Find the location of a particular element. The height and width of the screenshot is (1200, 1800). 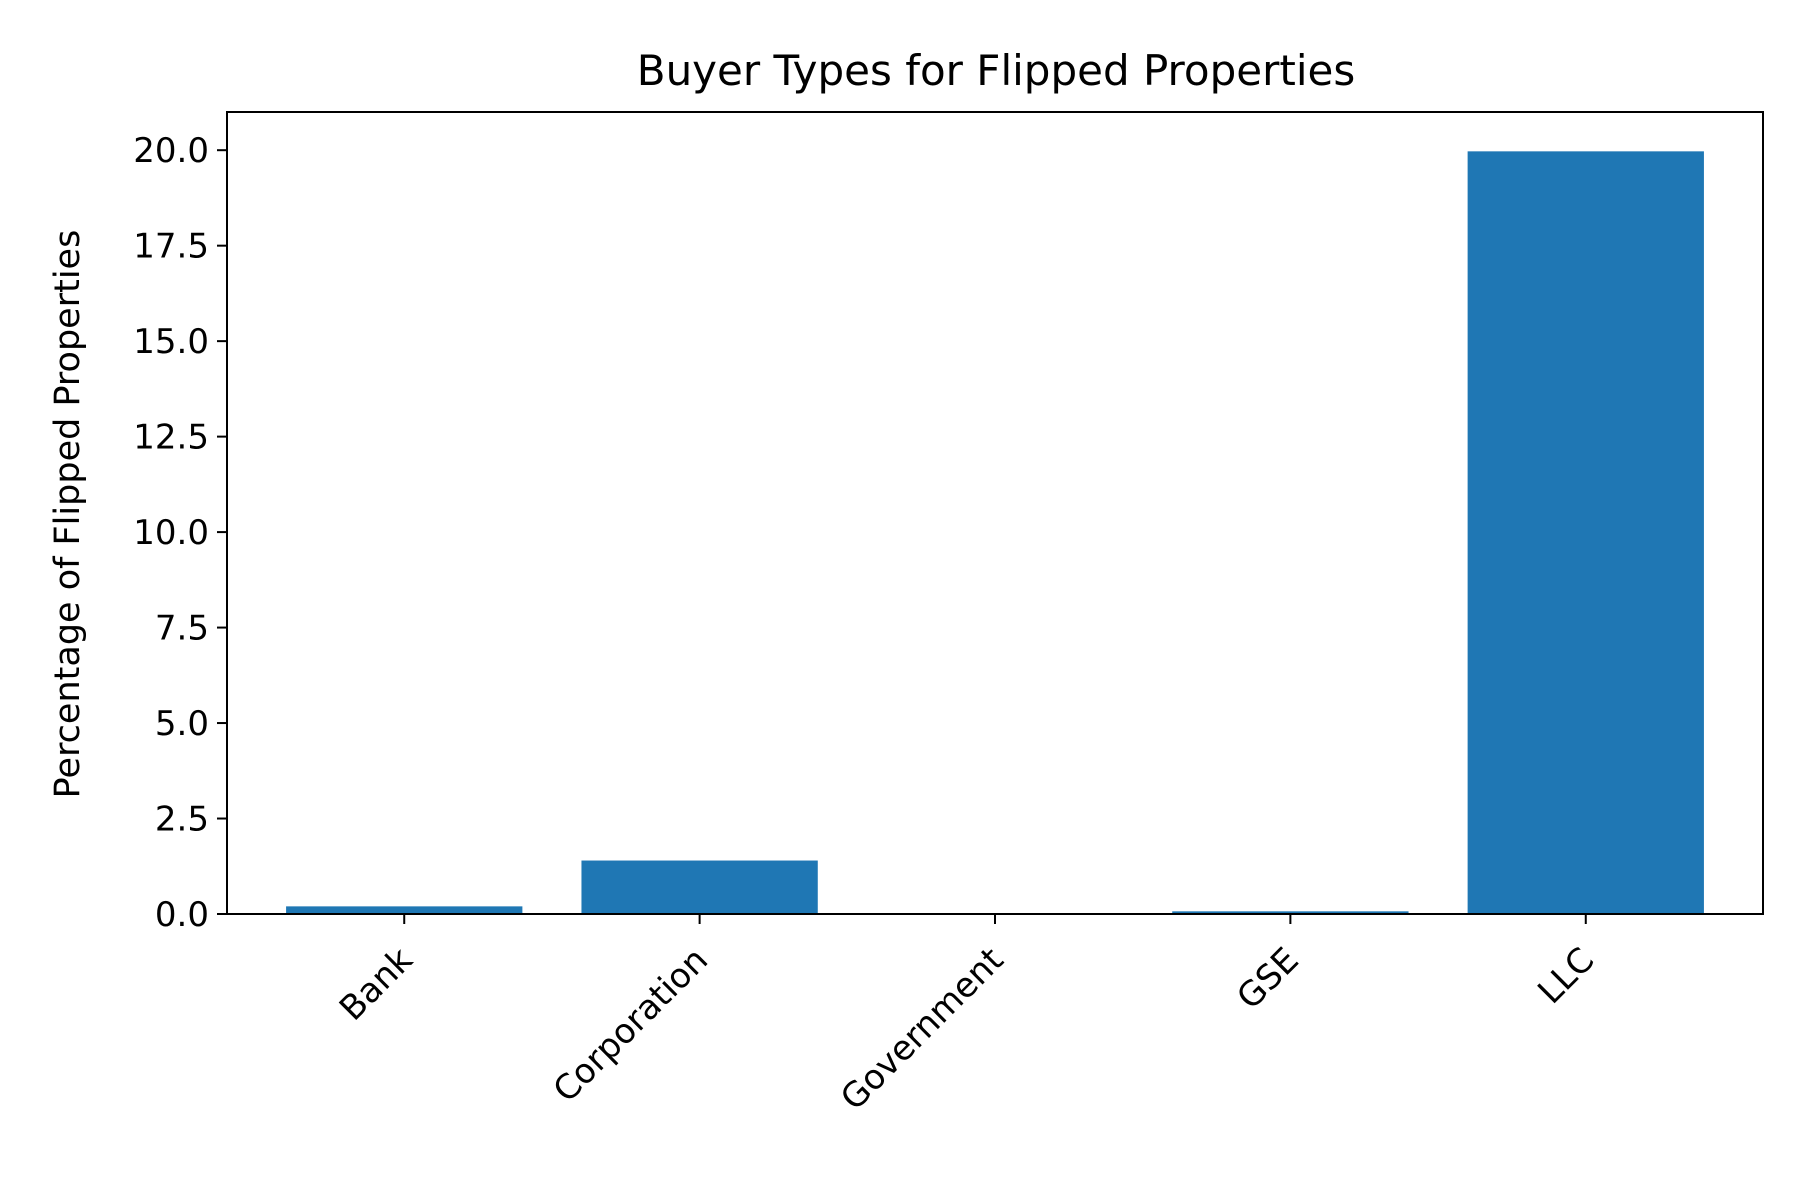

y-tick-label: 7.5 is located at coordinates (182, 629).